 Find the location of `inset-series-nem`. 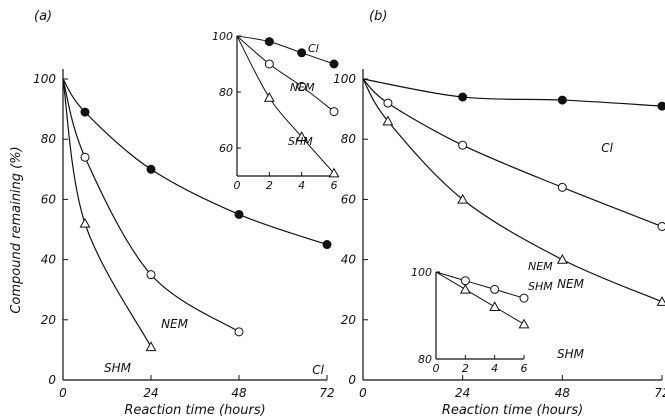

inset-series-nem is located at coordinates (287, 76).